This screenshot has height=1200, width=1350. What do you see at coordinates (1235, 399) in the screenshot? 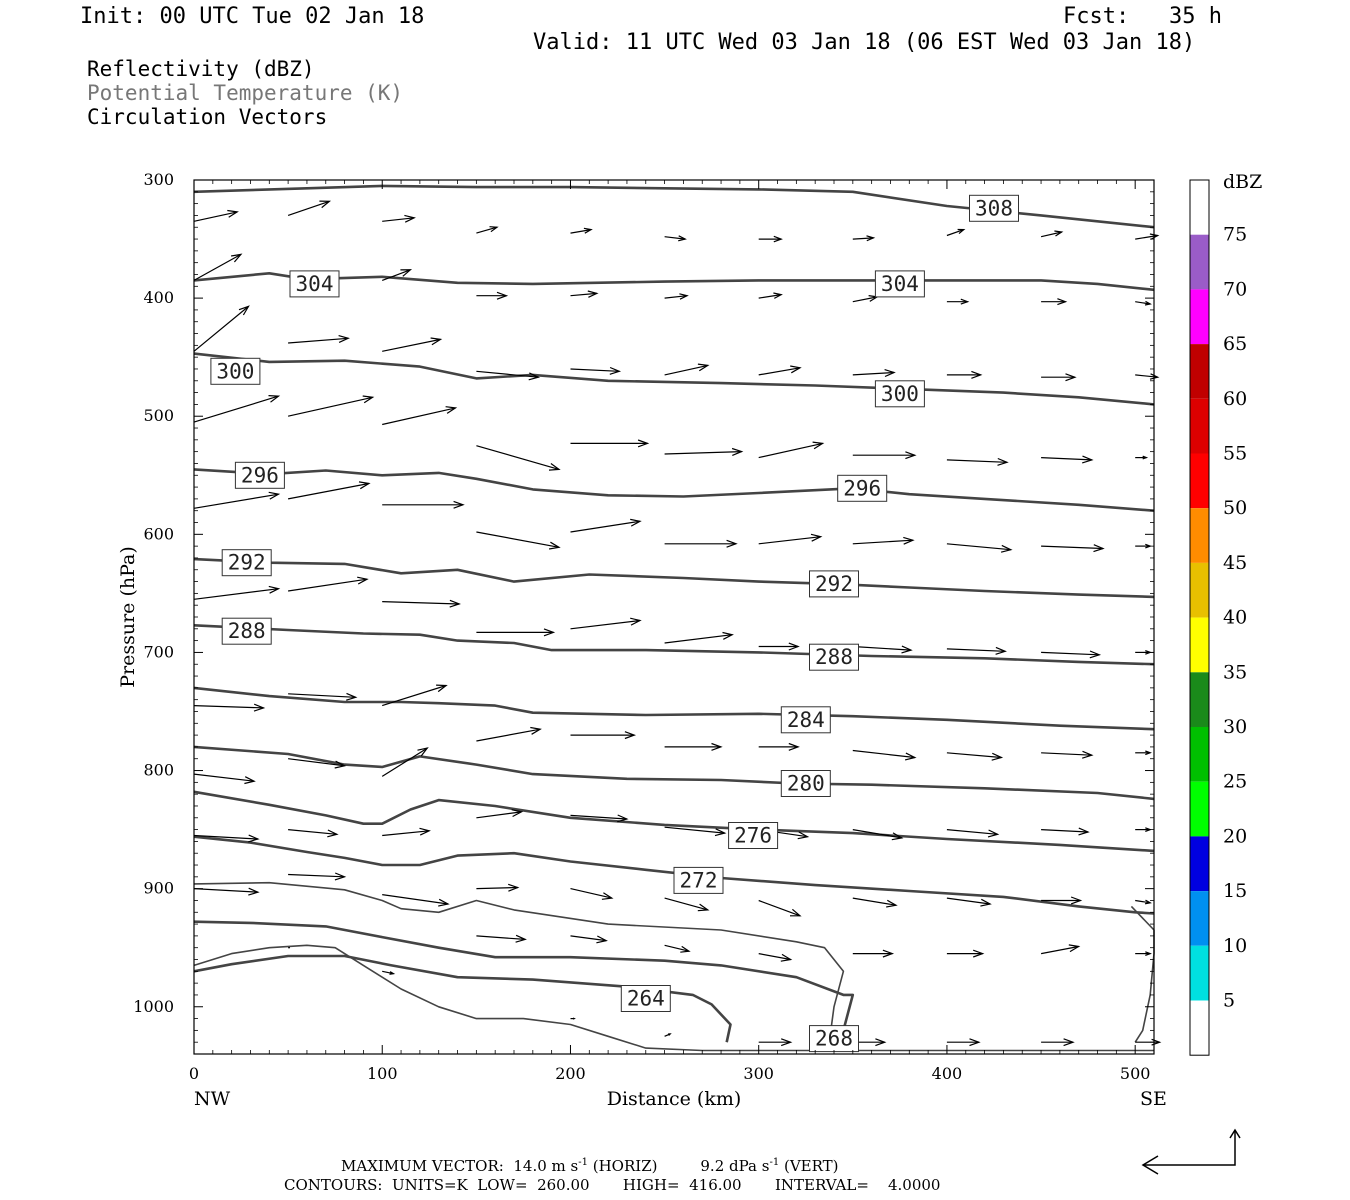
I see `colorbar-label: 60` at bounding box center [1235, 399].